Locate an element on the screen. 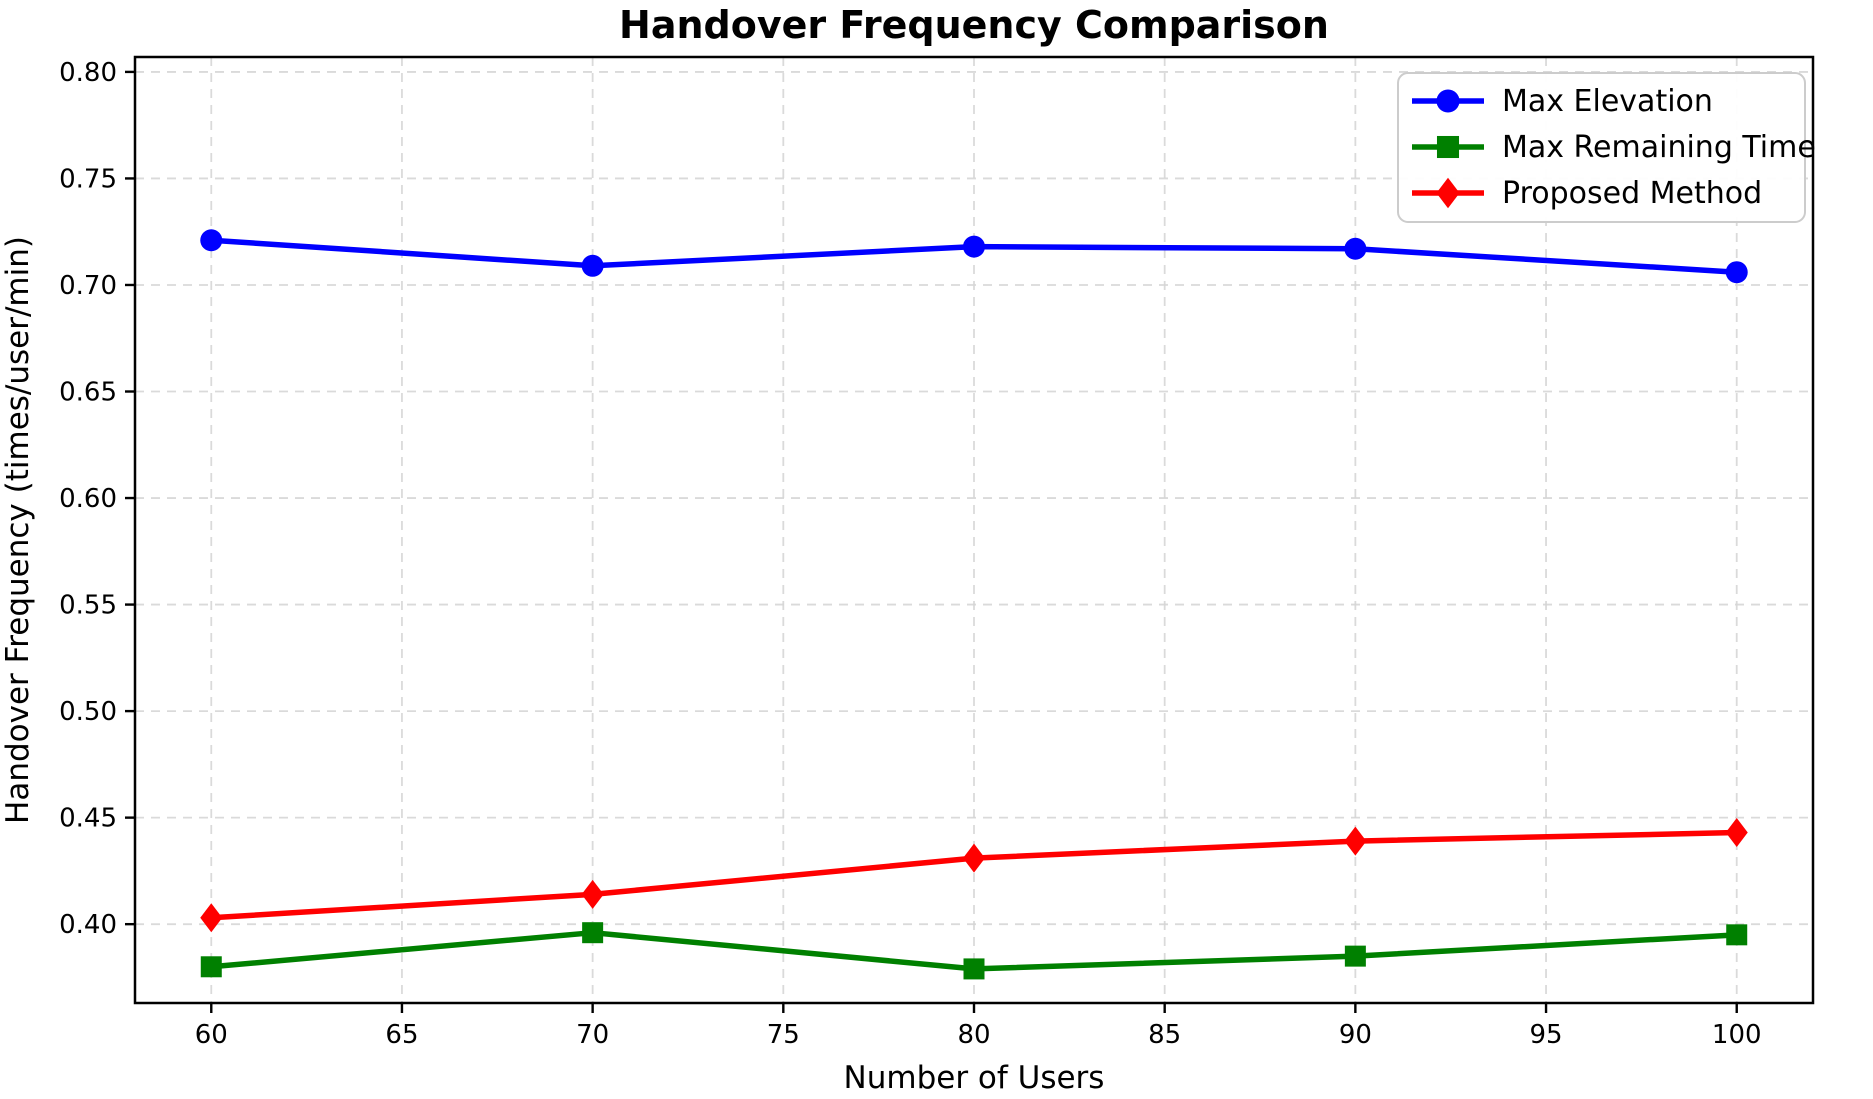  x-tick-label: 80 is located at coordinates (973, 1035).